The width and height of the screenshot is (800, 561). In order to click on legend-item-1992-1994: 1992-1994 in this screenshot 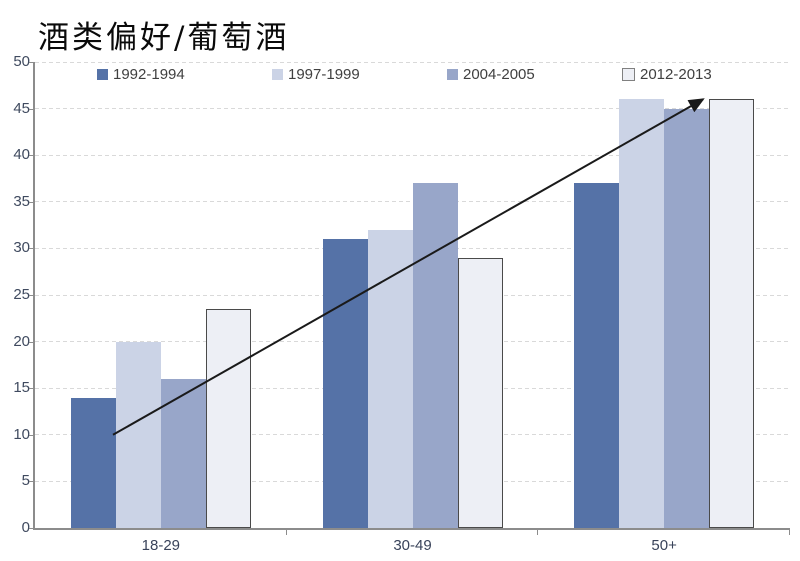, I will do `click(141, 74)`.